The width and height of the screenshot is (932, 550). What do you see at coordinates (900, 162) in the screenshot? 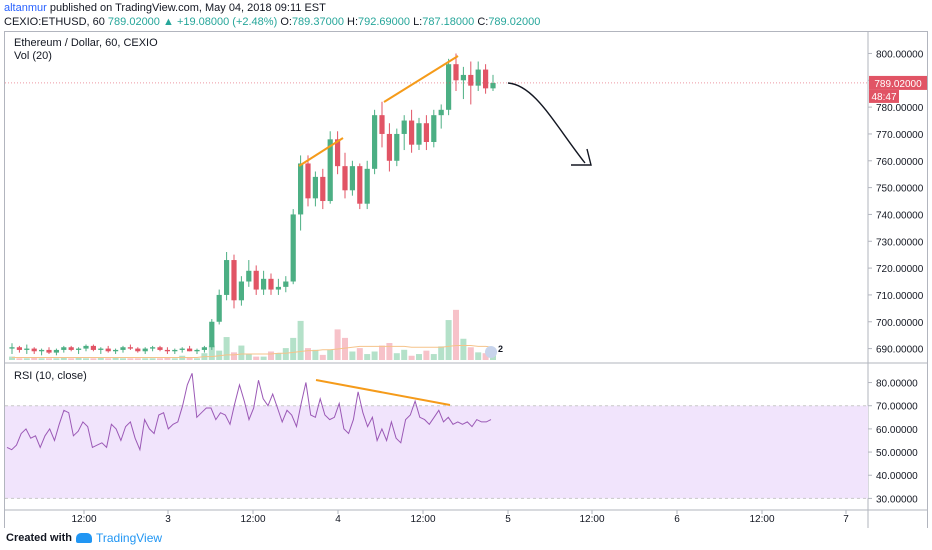
I see `price-tick-label: 760.00000` at bounding box center [900, 162].